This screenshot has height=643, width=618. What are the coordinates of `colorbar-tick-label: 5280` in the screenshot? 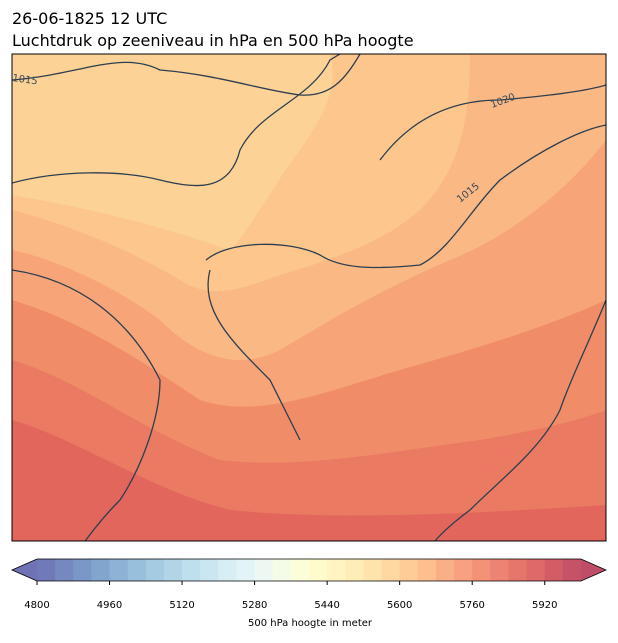 It's located at (254, 605).